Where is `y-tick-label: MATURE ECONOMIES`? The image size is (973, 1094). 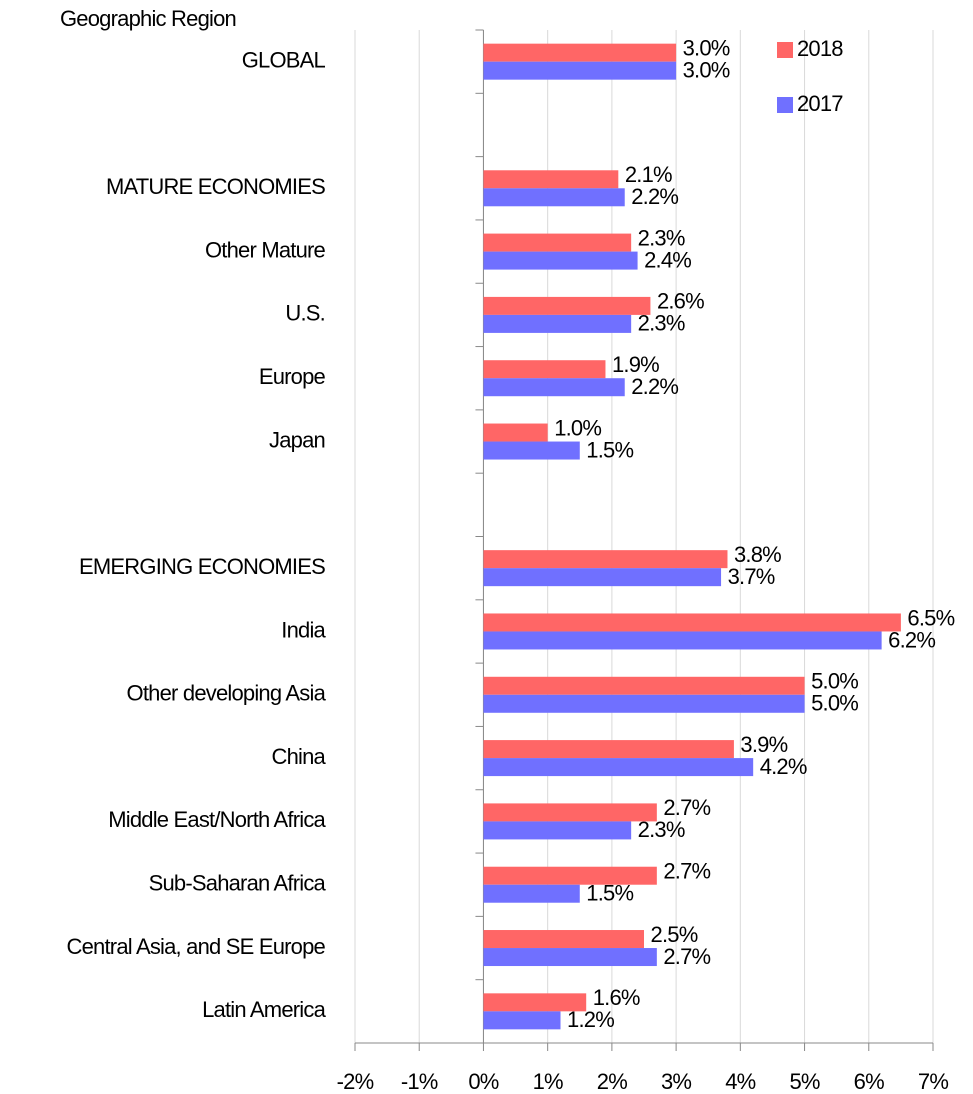 y-tick-label: MATURE ECONOMIES is located at coordinates (215, 186).